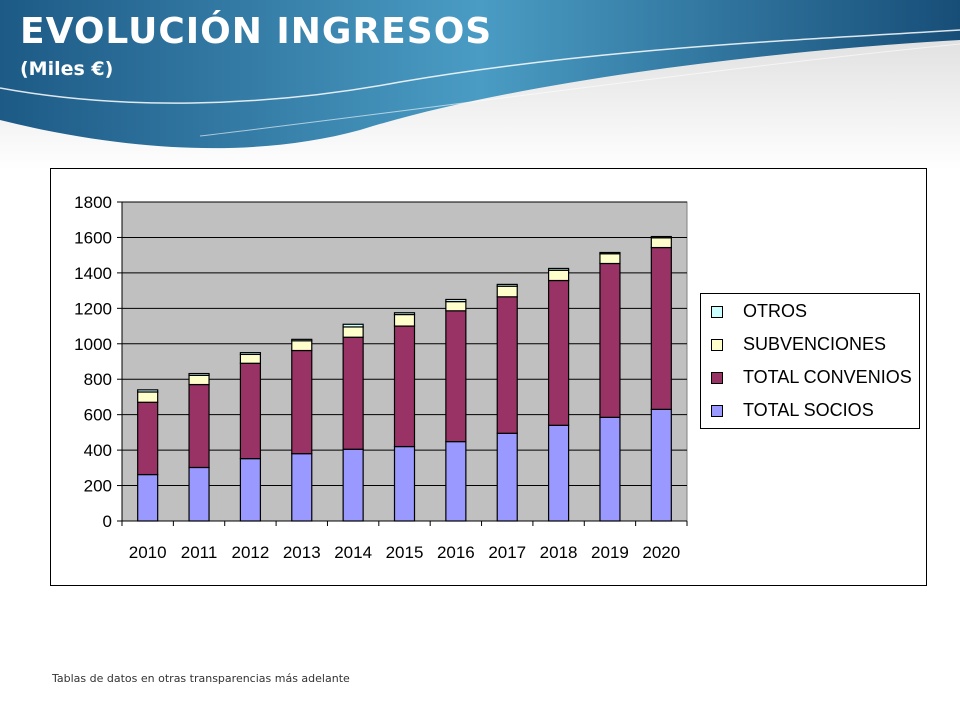 This screenshot has width=960, height=720. Describe the element at coordinates (353, 552) in the screenshot. I see `x-tick-label: 2014` at that location.